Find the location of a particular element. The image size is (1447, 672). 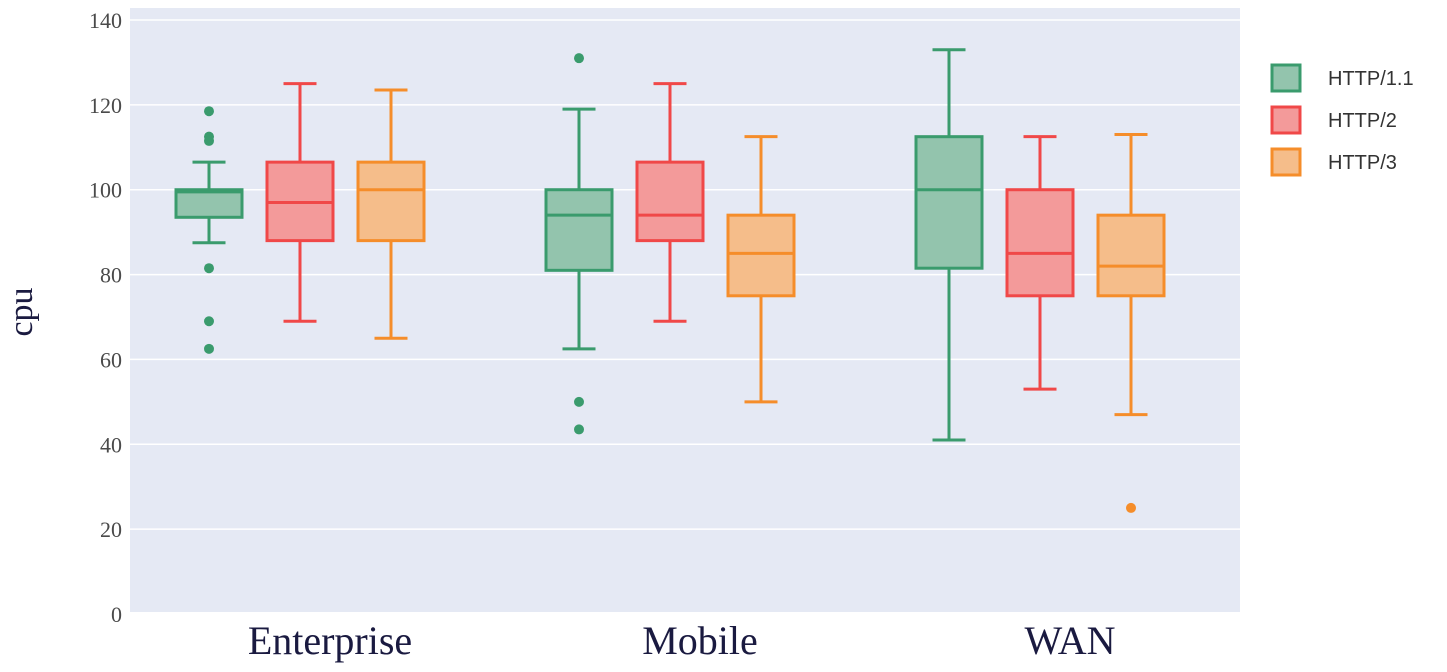

box-http3-enterprise is located at coordinates (391, 214).